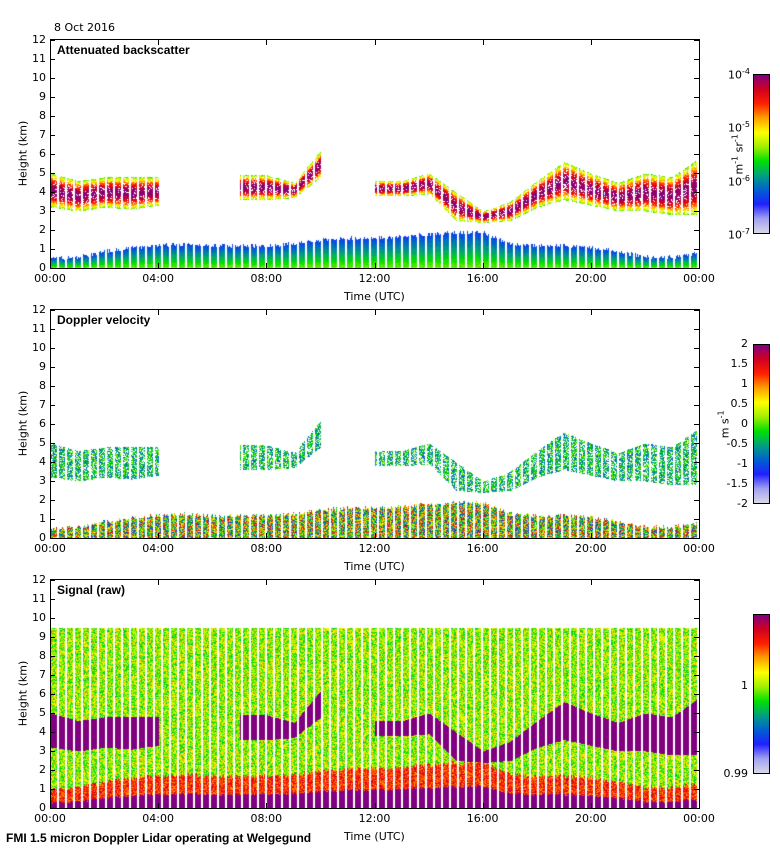 The image size is (780, 850). What do you see at coordinates (85, 27) in the screenshot?
I see `date-label: 8 Oct 2016` at bounding box center [85, 27].